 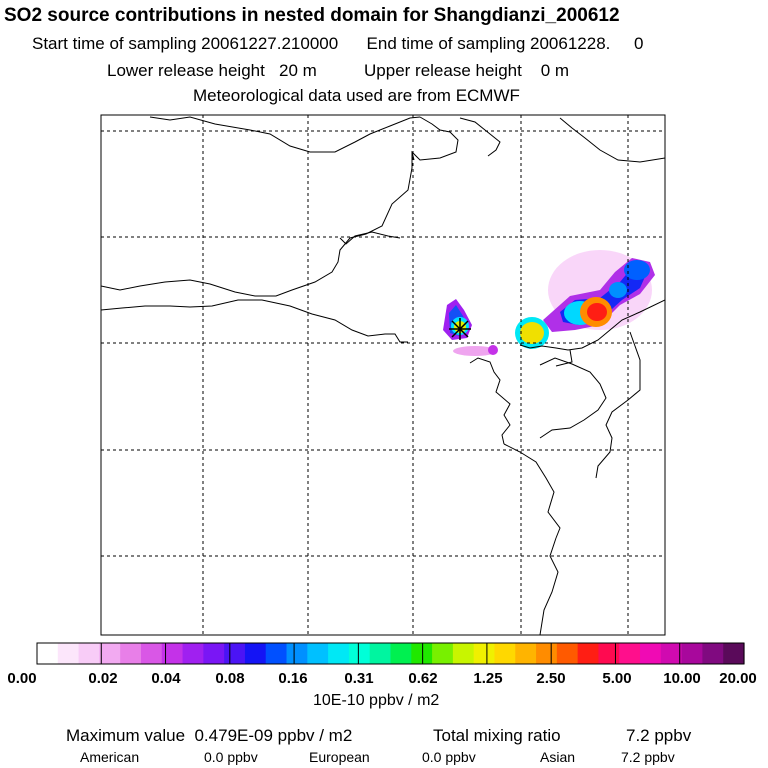 What do you see at coordinates (230, 678) in the screenshot?
I see `colorbar-tick: 0.08` at bounding box center [230, 678].